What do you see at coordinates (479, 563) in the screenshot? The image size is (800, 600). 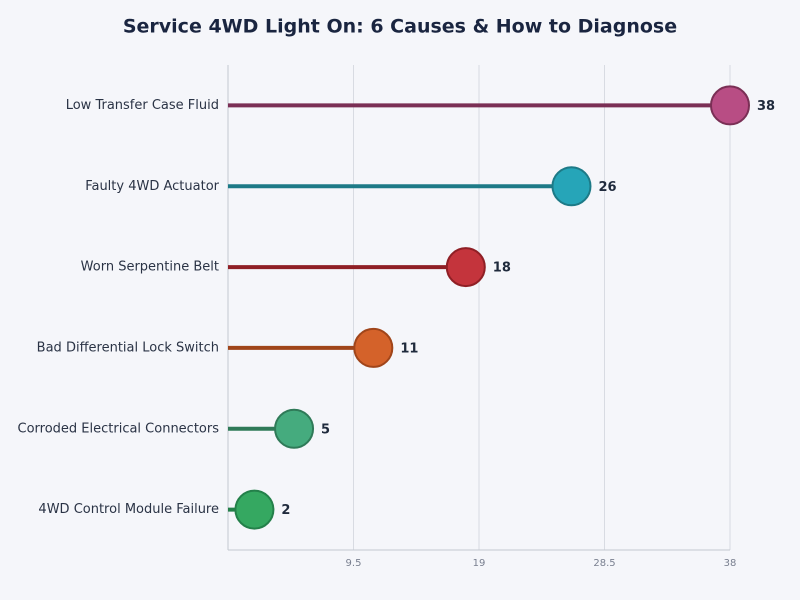 I see `x-tick-label: 19` at bounding box center [479, 563].